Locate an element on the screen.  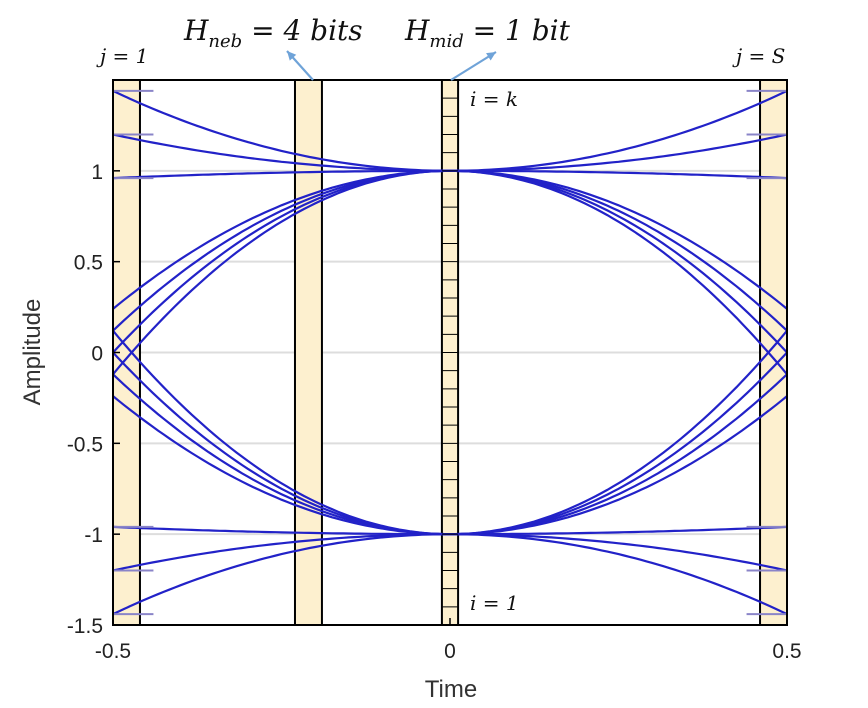
annotation-arrows is located at coordinates (391, 65).